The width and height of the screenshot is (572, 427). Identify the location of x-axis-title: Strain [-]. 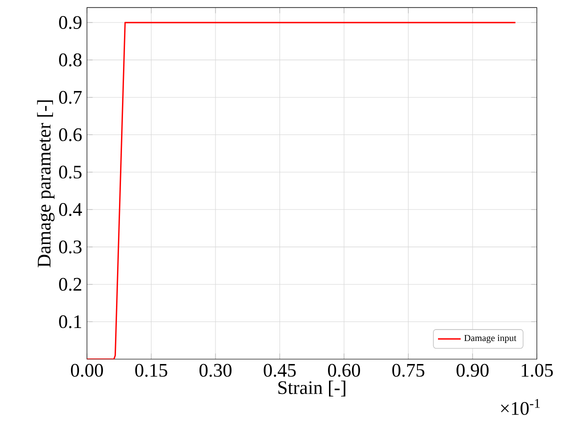
(312, 388).